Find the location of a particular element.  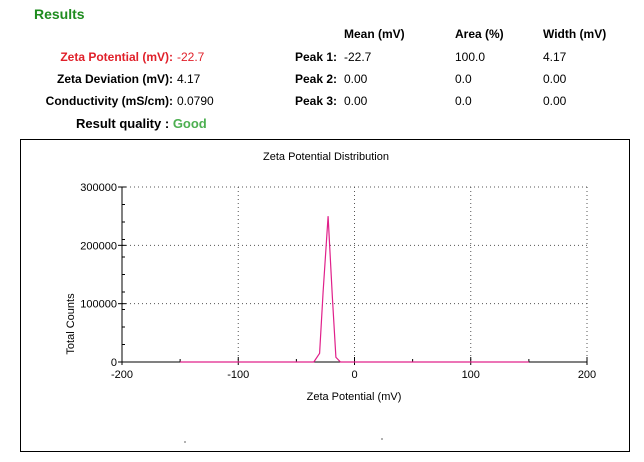

peak2-mean: 0.00 is located at coordinates (356, 79).